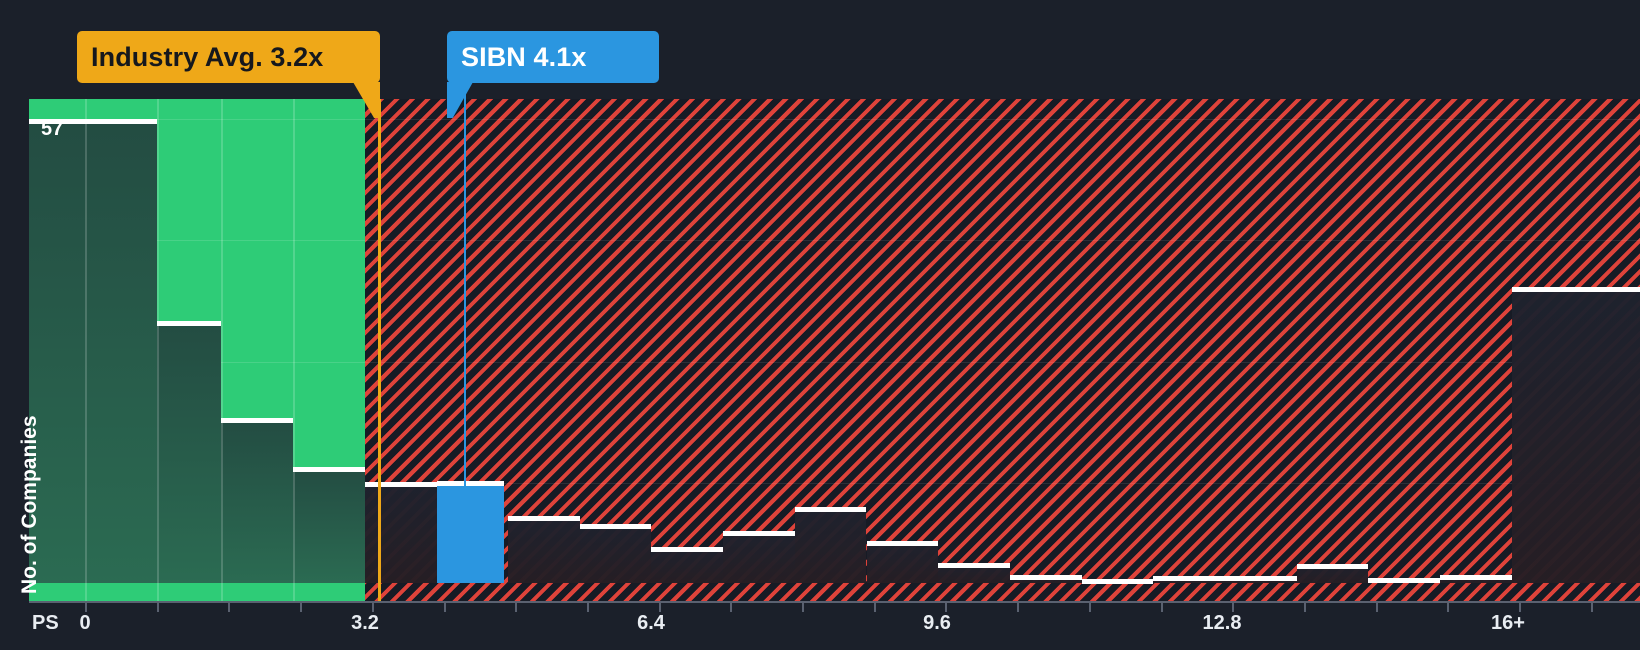 This screenshot has height=650, width=1640. What do you see at coordinates (52, 129) in the screenshot?
I see `y-axis-max-label: 57` at bounding box center [52, 129].